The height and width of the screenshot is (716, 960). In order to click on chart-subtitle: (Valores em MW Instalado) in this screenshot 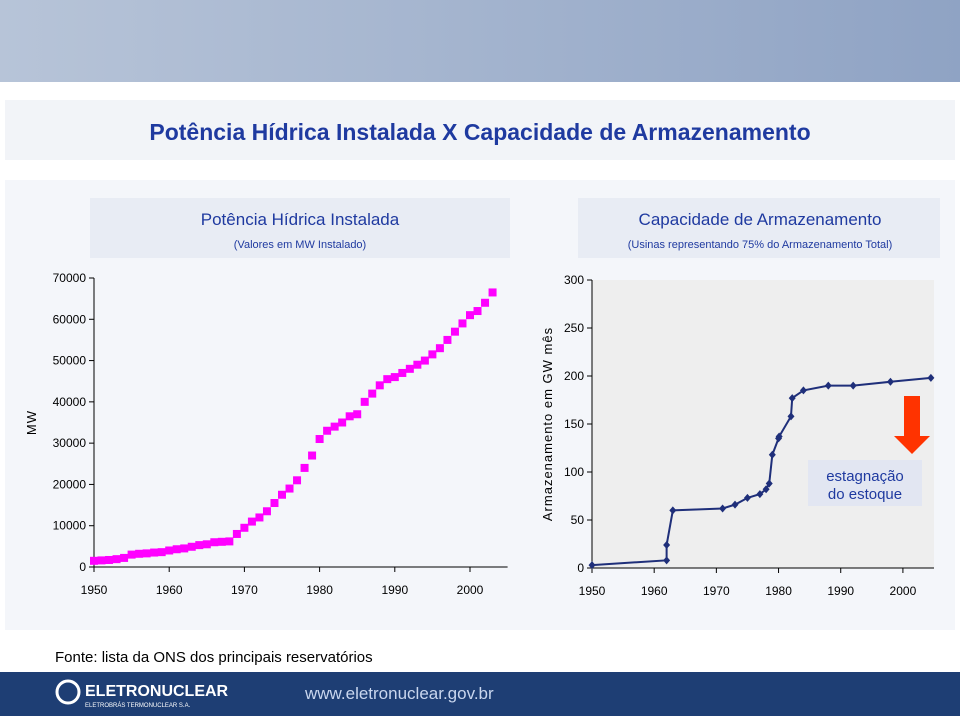, I will do `click(300, 245)`.